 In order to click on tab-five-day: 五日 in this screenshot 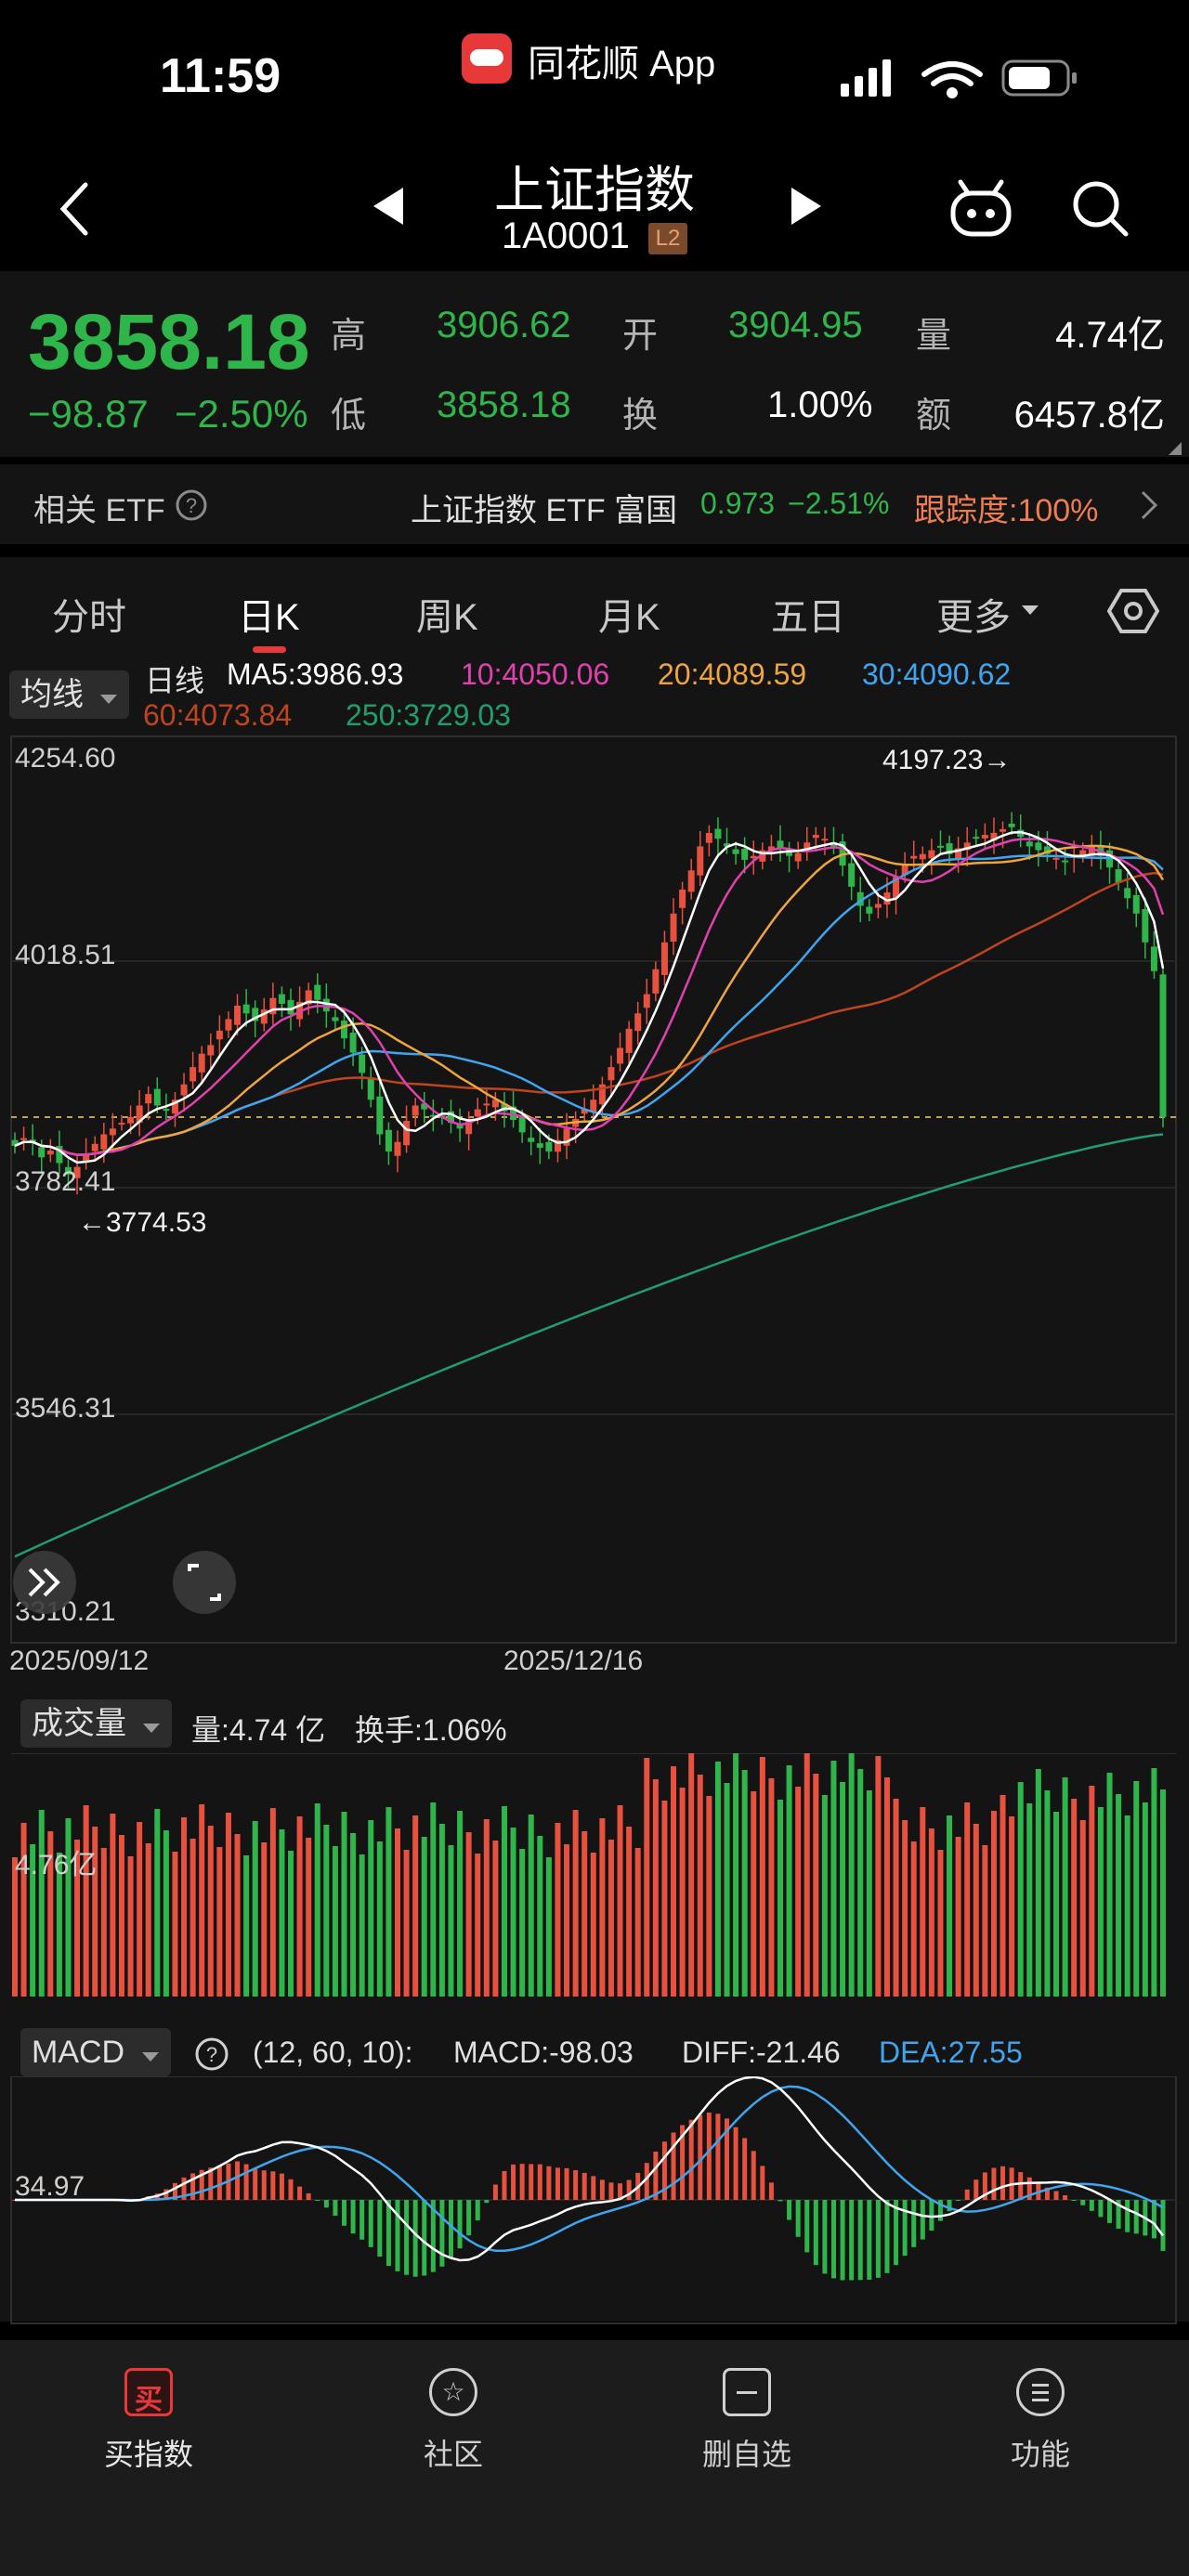, I will do `click(808, 617)`.